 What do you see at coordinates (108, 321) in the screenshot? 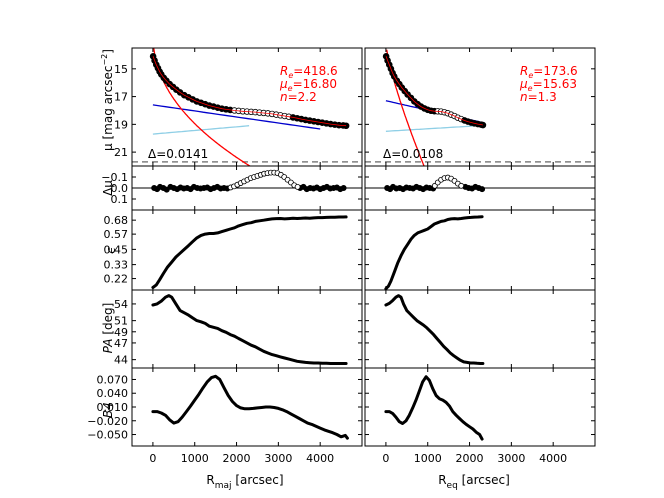
I see `ylabel-pa-unit: [deg]` at bounding box center [108, 321].